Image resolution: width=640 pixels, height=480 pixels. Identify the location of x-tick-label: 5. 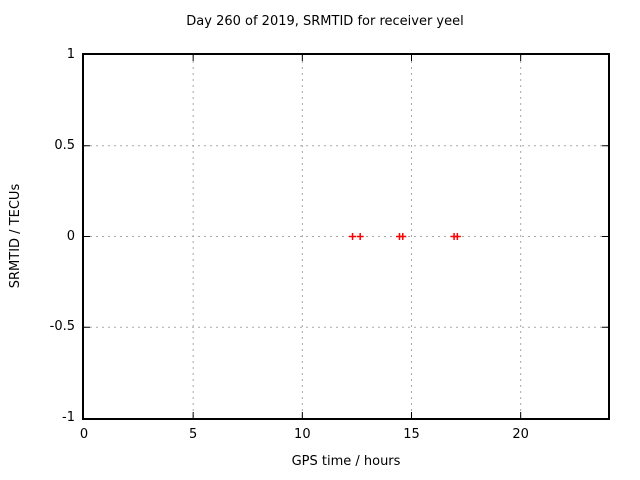
(193, 434).